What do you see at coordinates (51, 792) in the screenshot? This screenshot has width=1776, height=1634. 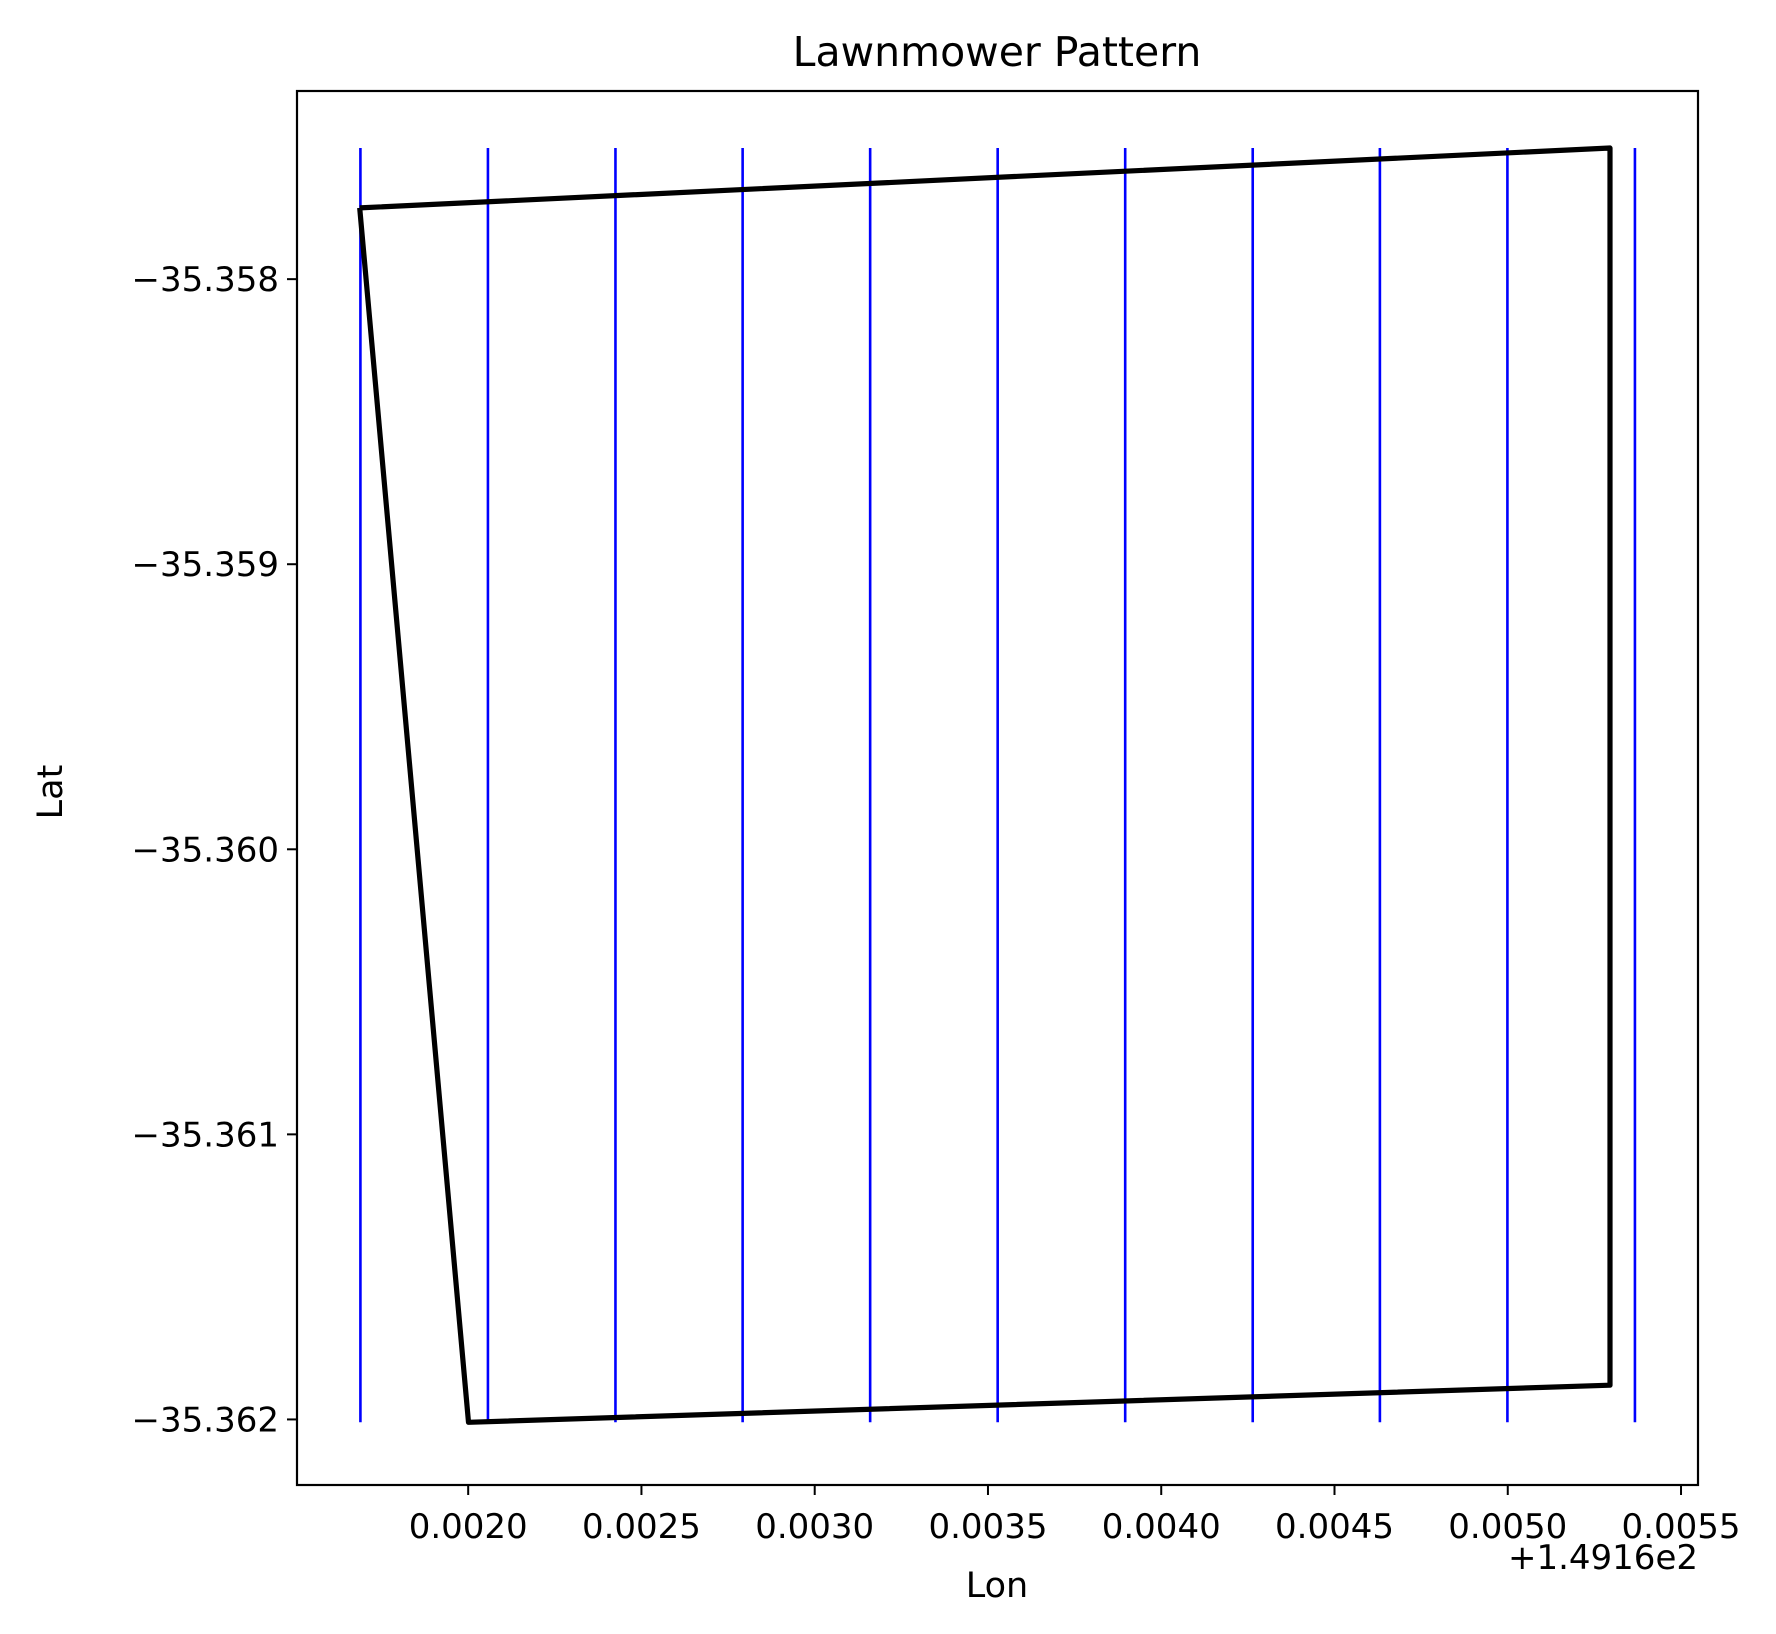 I see `y-axis-label: Lat` at bounding box center [51, 792].